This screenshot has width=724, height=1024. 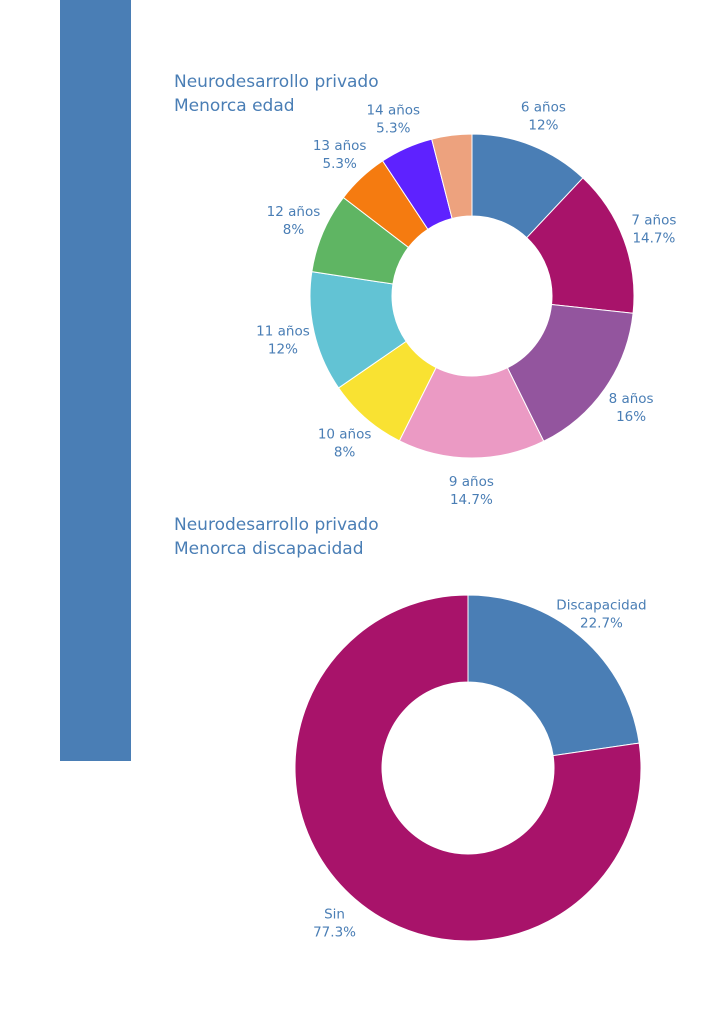 What do you see at coordinates (334, 932) in the screenshot?
I see `slice-percent-label: 77.3%` at bounding box center [334, 932].